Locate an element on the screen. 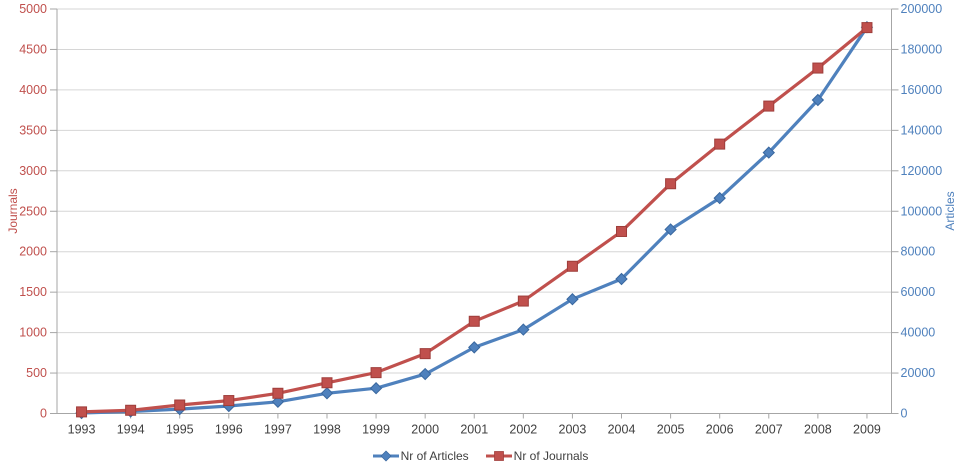  right-axis-tick-label: 80000 is located at coordinates (918, 252).